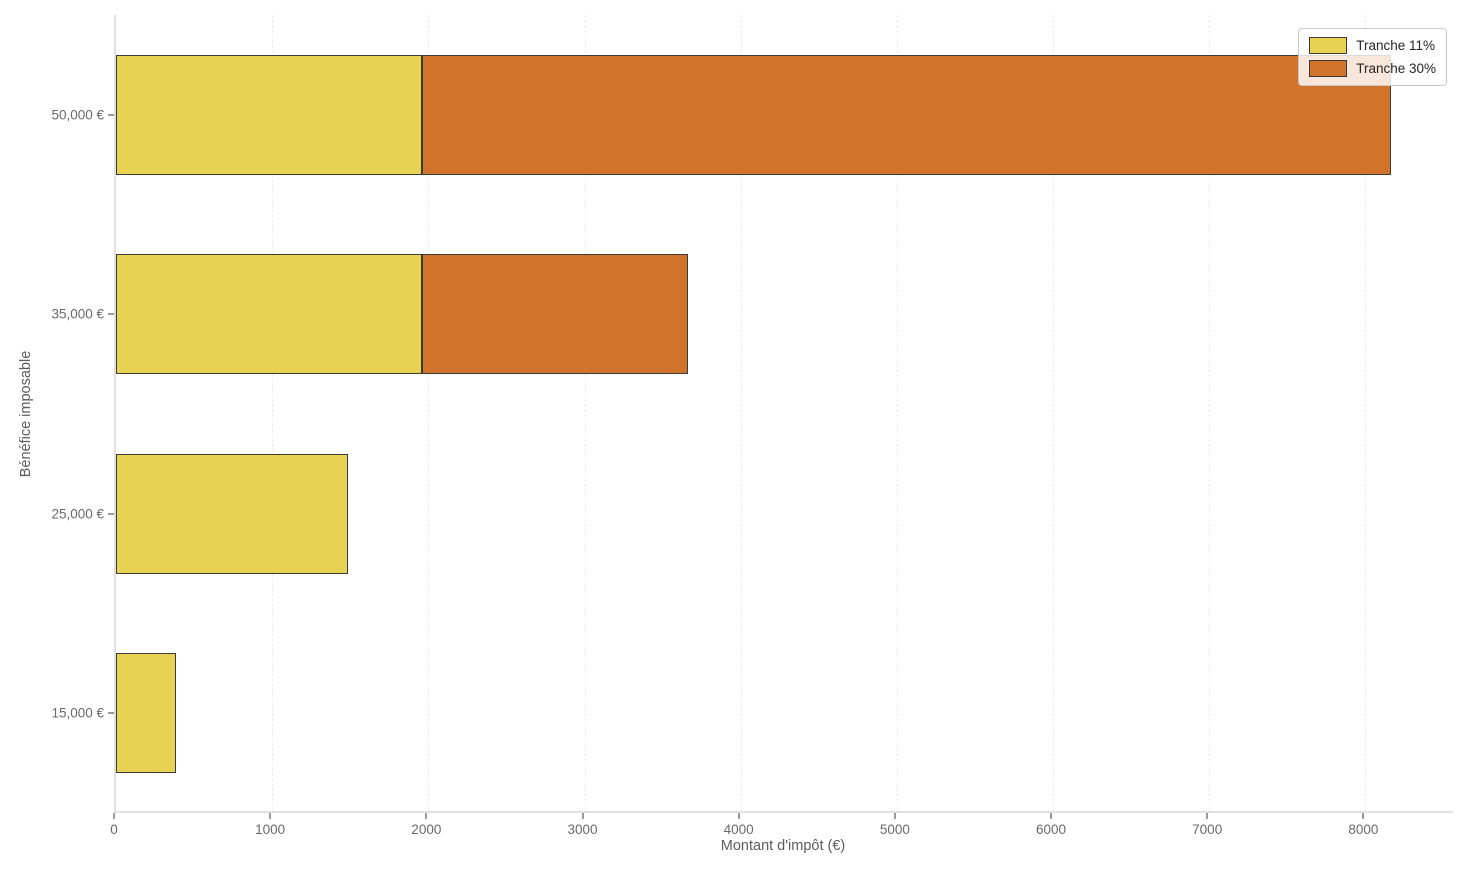  What do you see at coordinates (77, 514) in the screenshot?
I see `y-tick-label-25000: 25,000 €` at bounding box center [77, 514].